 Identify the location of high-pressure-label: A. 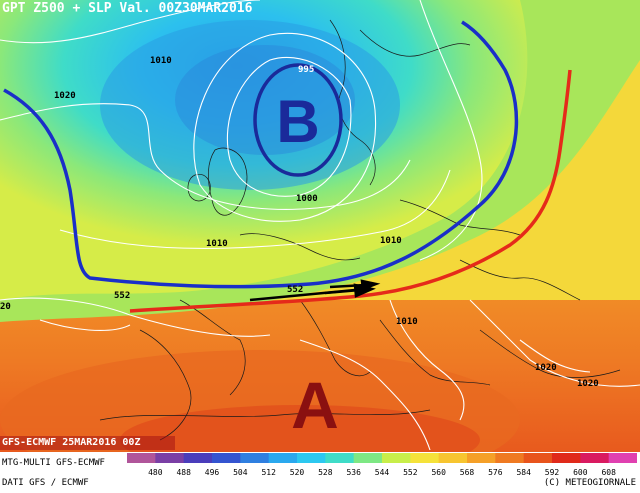
(315, 405).